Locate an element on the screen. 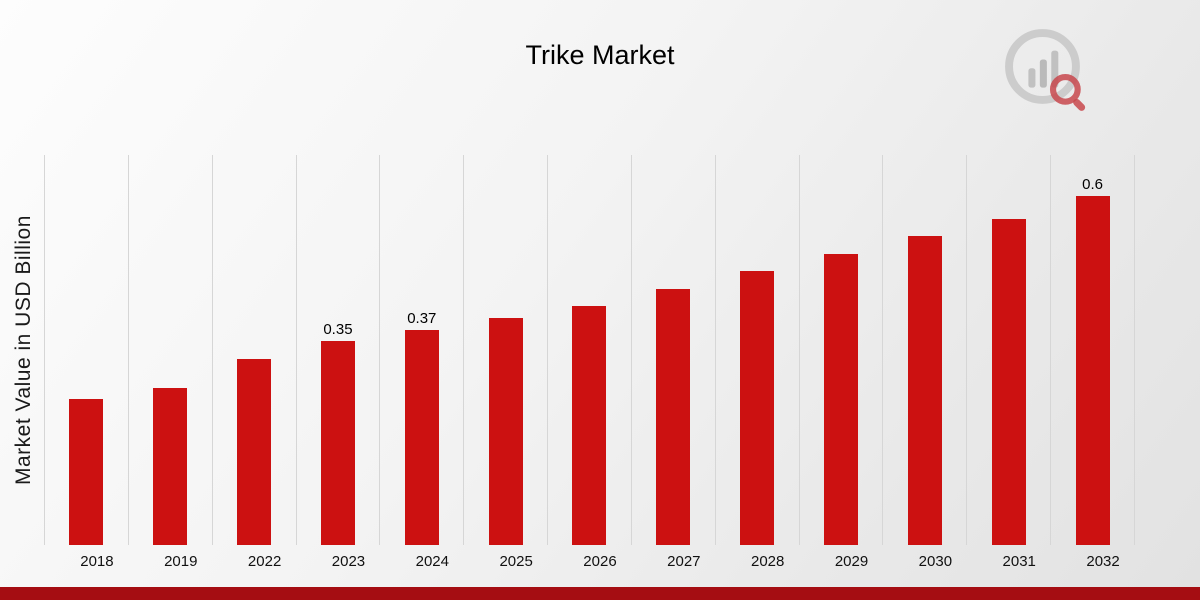 This screenshot has height=600, width=1200. x-tick-label-2018: 2018 is located at coordinates (97, 561).